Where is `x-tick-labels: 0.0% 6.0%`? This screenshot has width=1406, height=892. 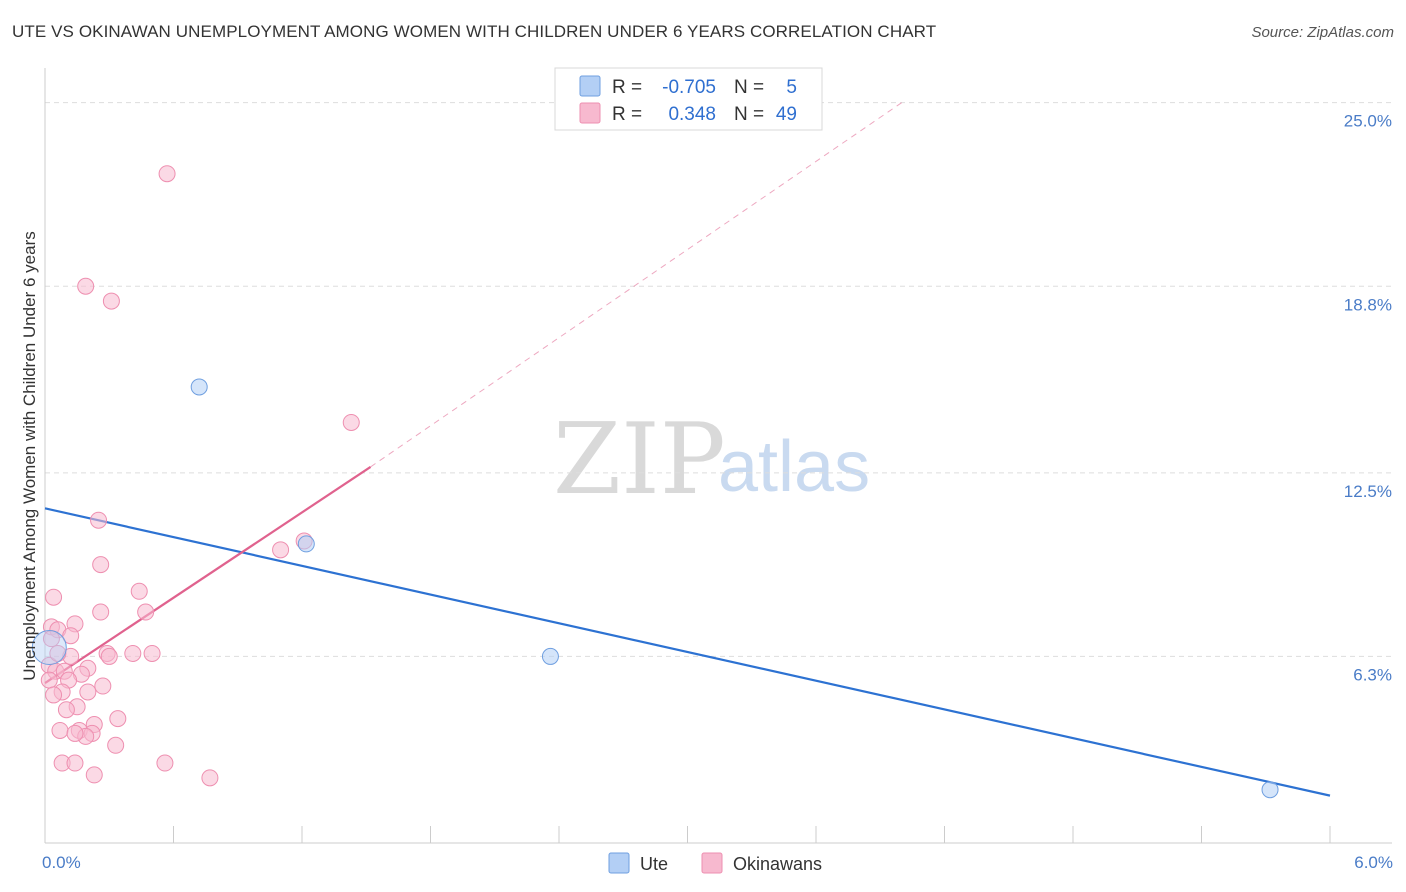 x-tick-labels: 0.0% 6.0% is located at coordinates (717, 862).